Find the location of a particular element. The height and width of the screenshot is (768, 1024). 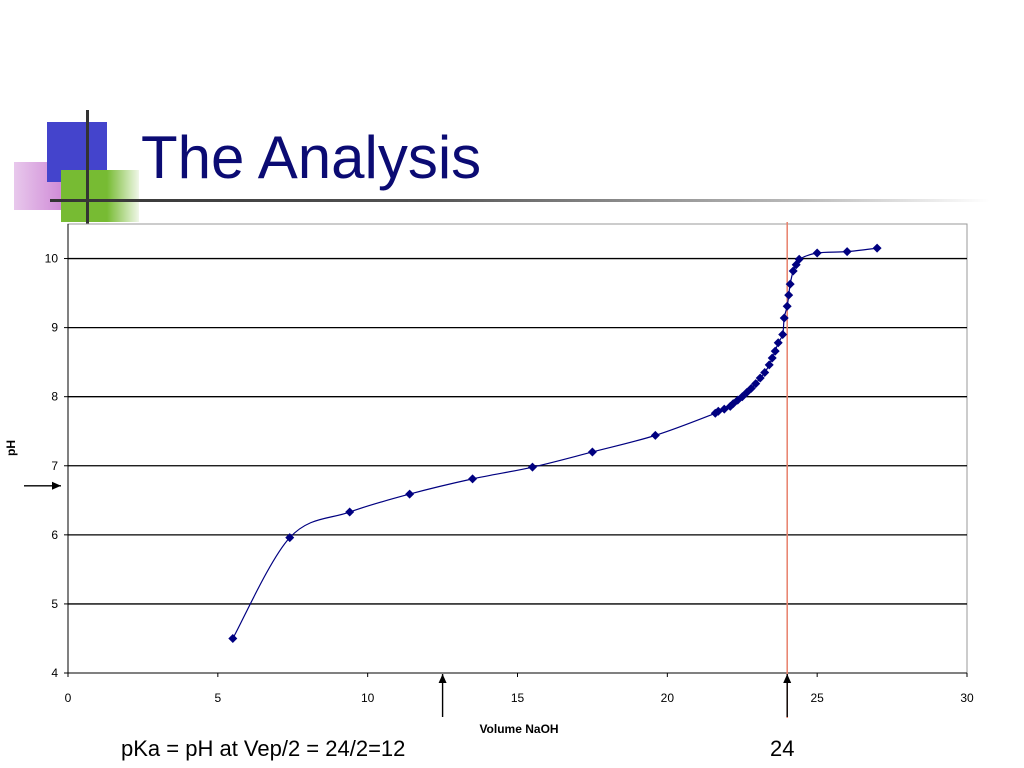

equivalence-arrow is located at coordinates (787, 695).